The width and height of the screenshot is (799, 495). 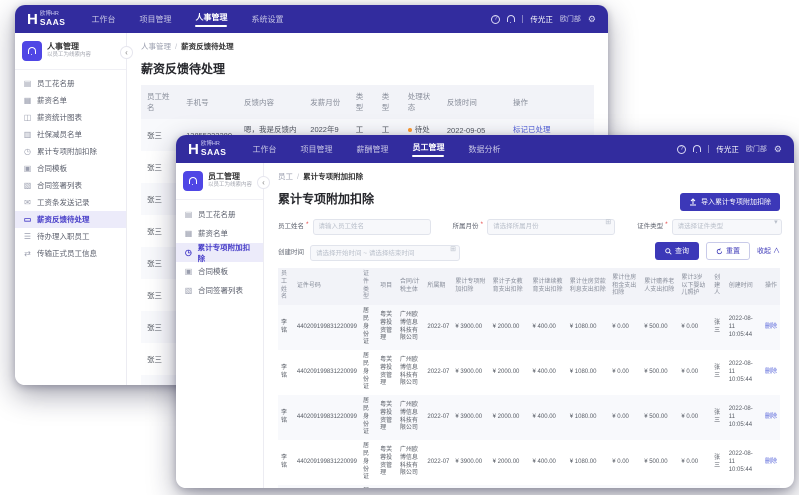 I want to click on cell-infant-care: ¥ 0.00, so click(x=694, y=486).